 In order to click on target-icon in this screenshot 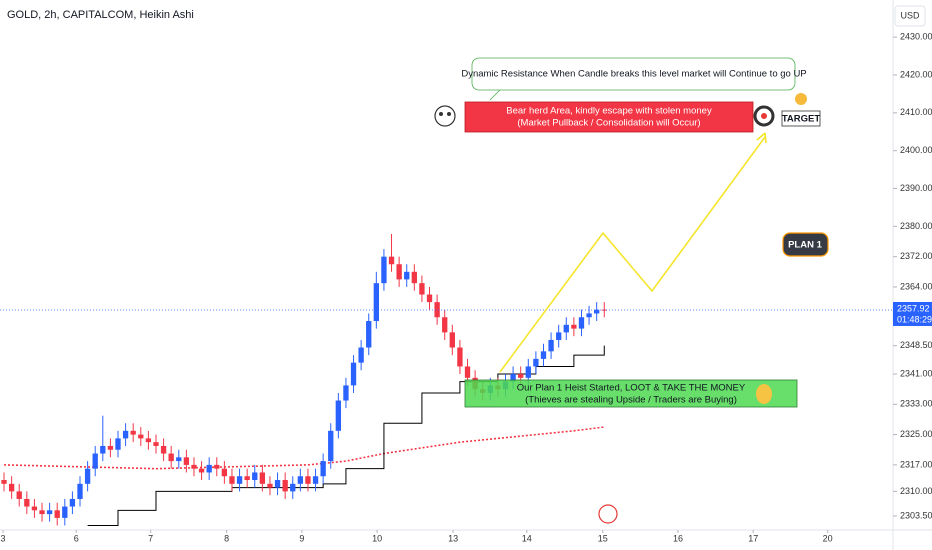, I will do `click(764, 116)`.